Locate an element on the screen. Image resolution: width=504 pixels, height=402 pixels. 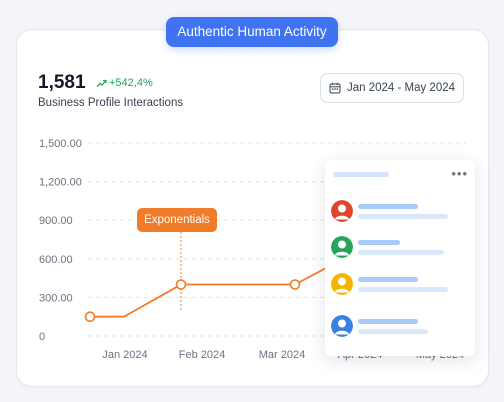
calendar-icon is located at coordinates (335, 88).